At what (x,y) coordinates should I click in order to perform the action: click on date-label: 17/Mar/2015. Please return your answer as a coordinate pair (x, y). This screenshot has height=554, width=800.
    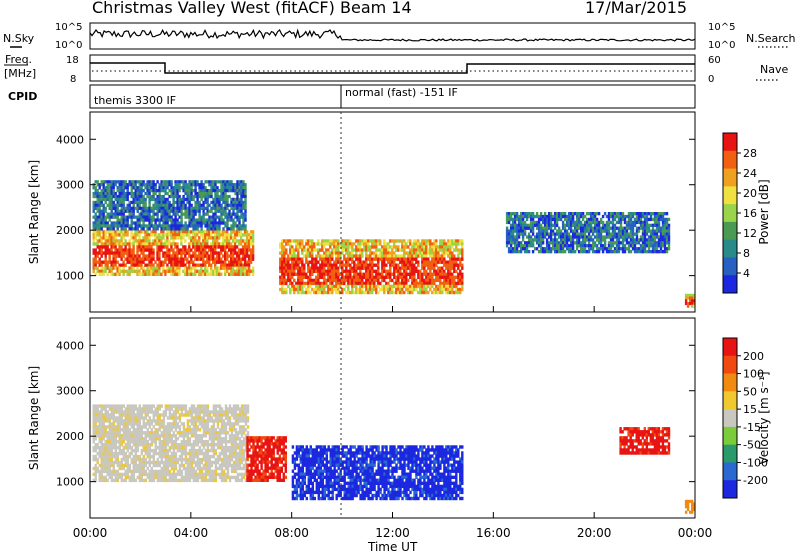
    Looking at the image, I should click on (636, 8).